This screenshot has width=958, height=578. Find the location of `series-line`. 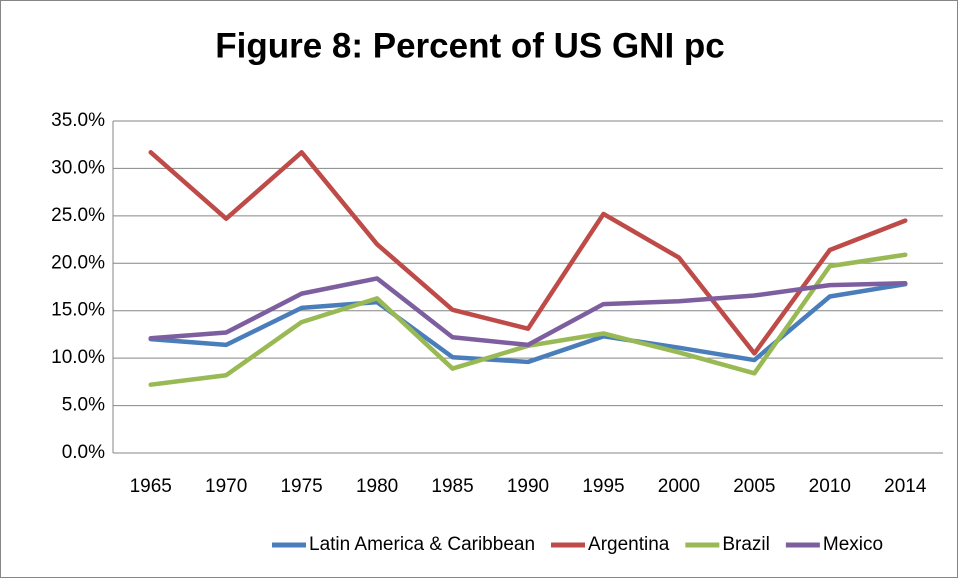

series-line is located at coordinates (528, 312).